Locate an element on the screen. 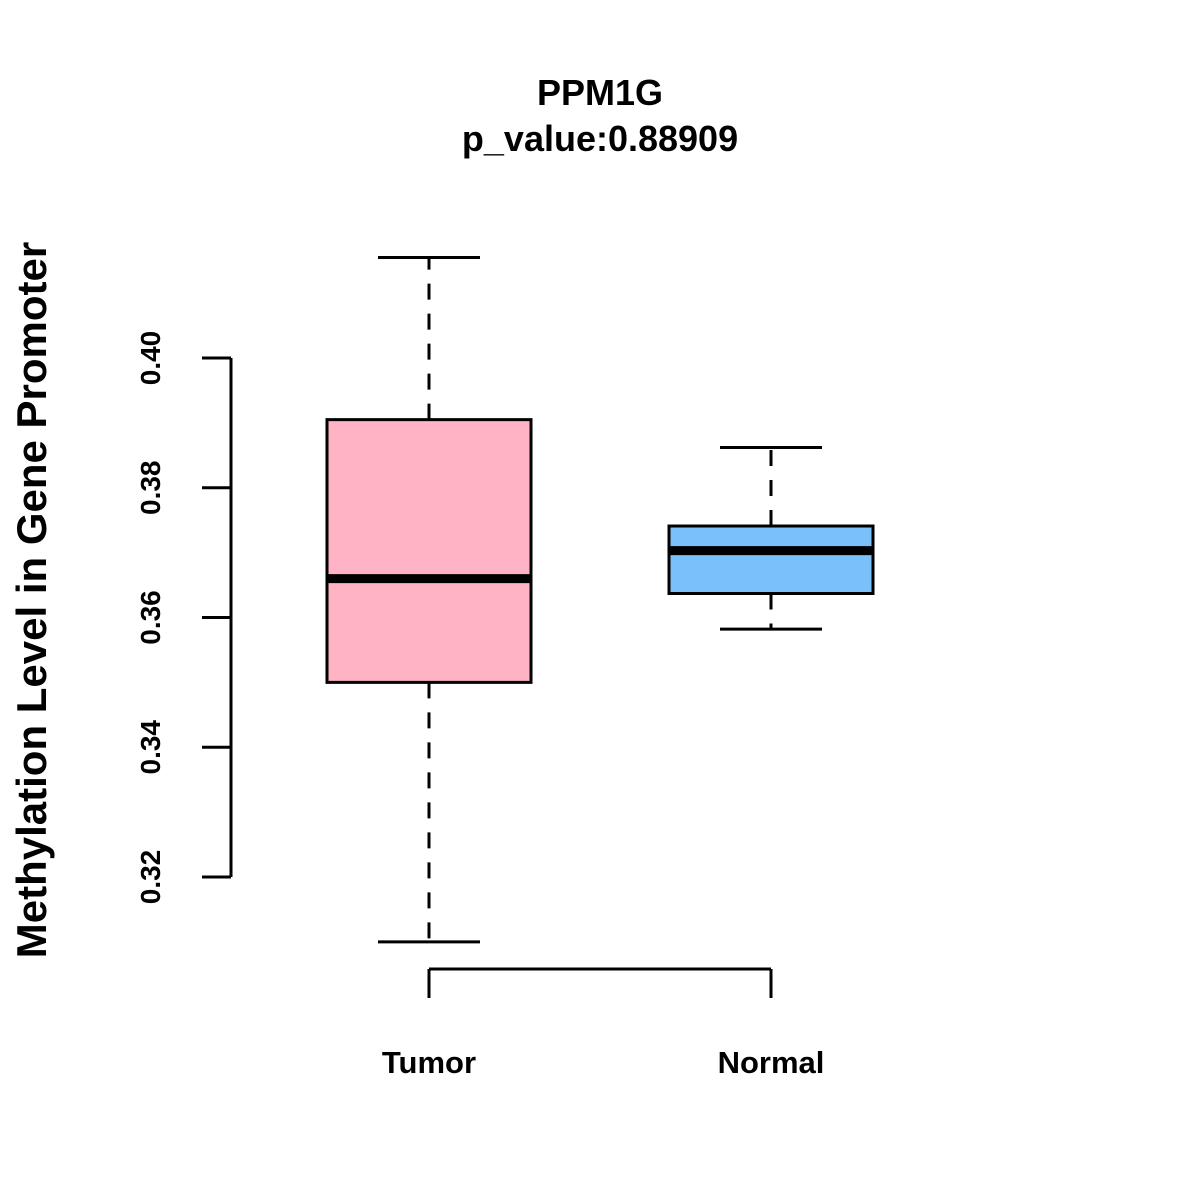  x-tick-label-normal: Normal is located at coordinates (771, 1062).